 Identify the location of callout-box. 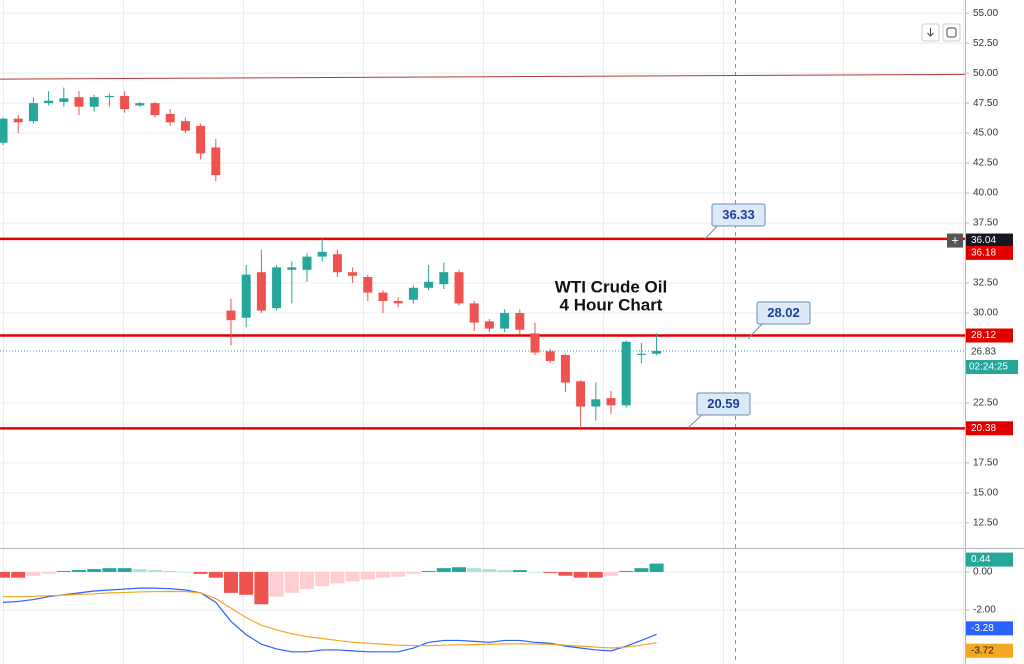
(723, 404).